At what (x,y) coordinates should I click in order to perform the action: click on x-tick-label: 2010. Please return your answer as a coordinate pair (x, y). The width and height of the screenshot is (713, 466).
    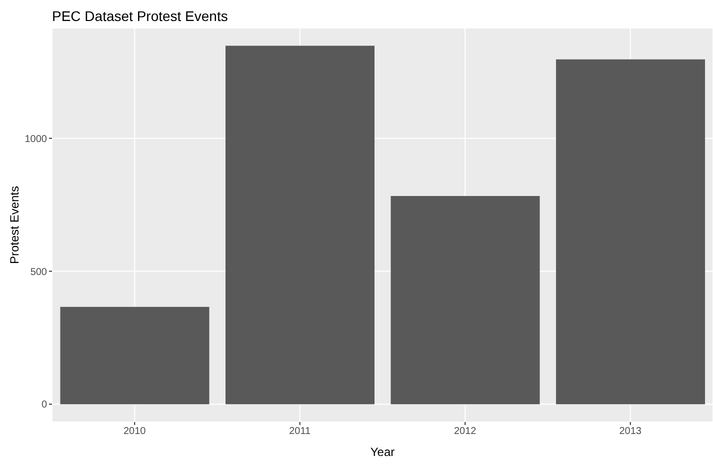
    Looking at the image, I should click on (135, 432).